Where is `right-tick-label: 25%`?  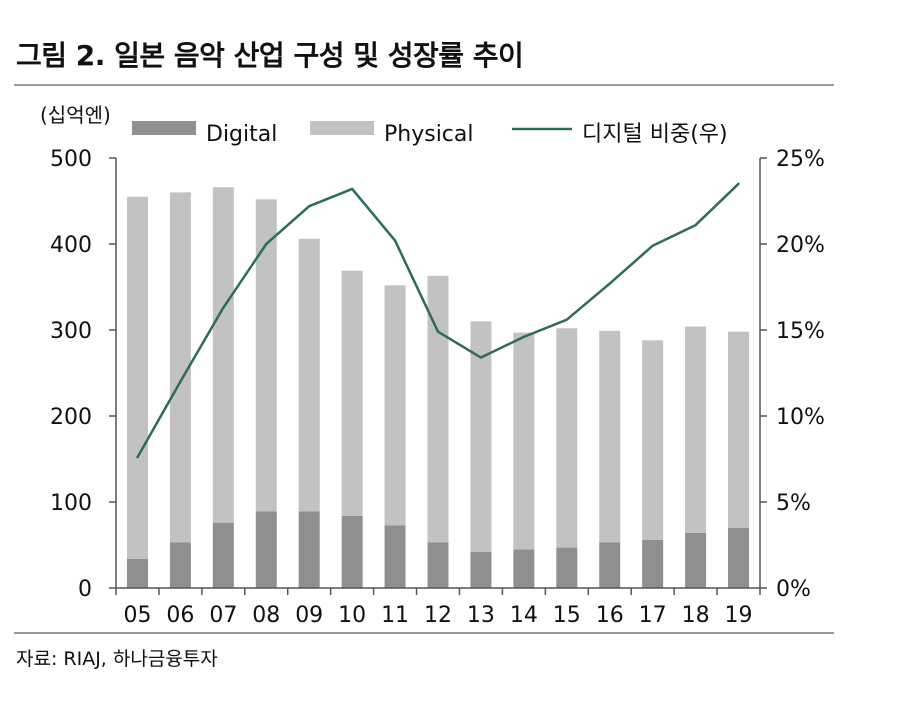 right-tick-label: 25% is located at coordinates (800, 159).